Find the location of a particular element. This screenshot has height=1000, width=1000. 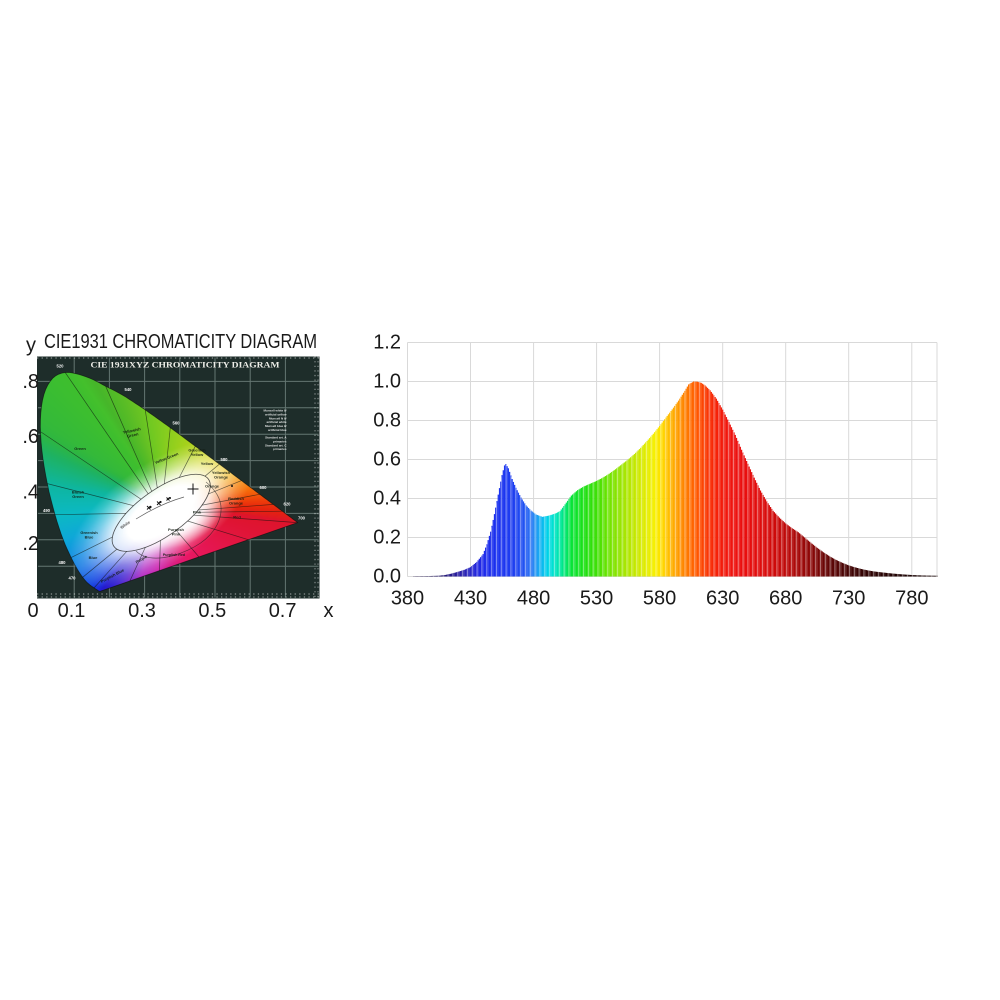

svg-text: 0.1 is located at coordinates (72, 611).